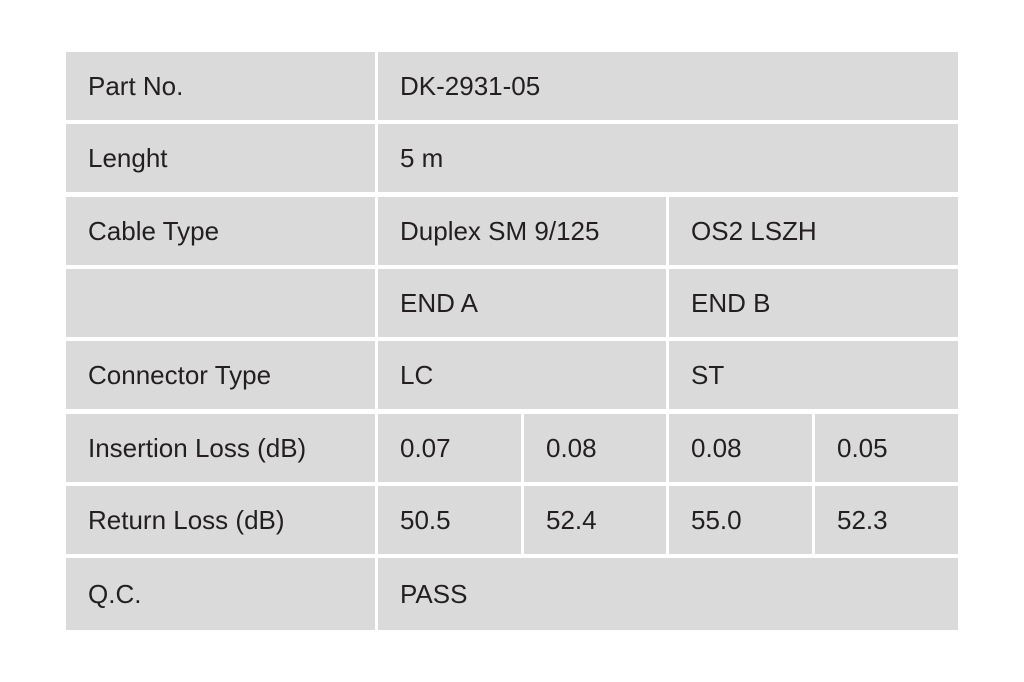 The image size is (1024, 682). Describe the element at coordinates (740, 520) in the screenshot. I see `cell-value: 55.0` at that location.